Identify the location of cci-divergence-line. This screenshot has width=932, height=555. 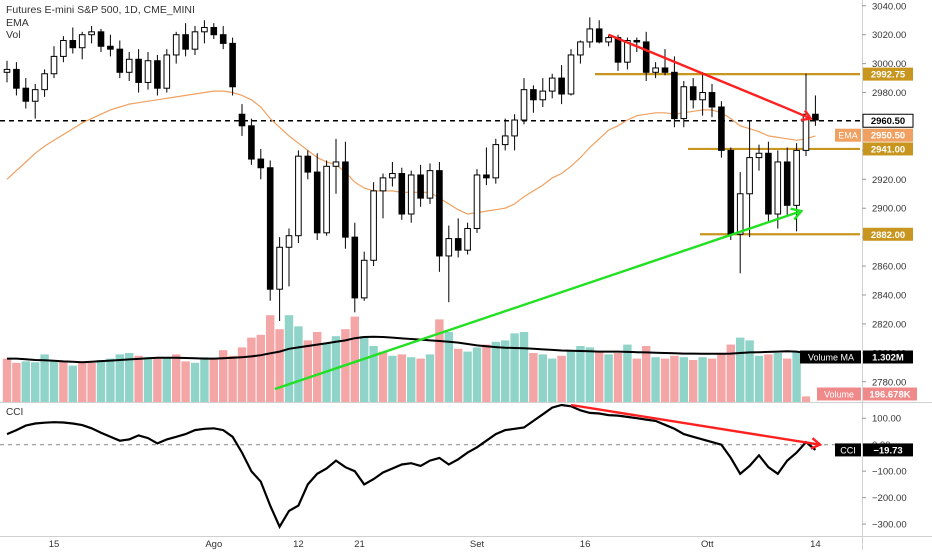
(695, 424).